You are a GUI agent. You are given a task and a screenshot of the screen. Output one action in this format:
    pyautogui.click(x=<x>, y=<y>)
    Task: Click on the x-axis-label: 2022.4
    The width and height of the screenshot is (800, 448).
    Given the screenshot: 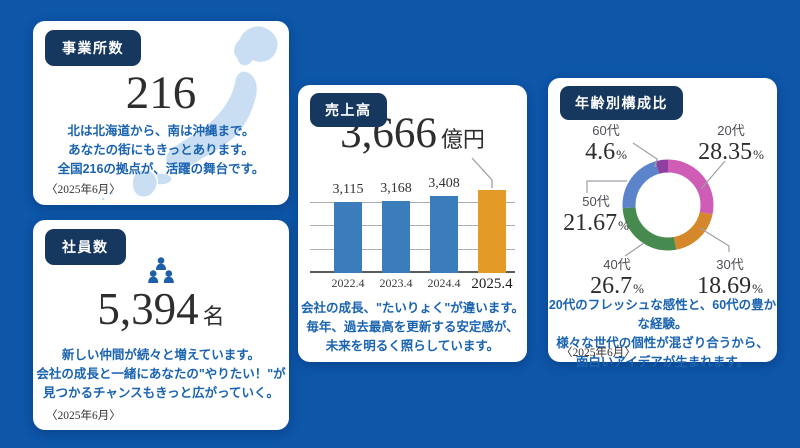 What is the action you would take?
    pyautogui.click(x=348, y=283)
    